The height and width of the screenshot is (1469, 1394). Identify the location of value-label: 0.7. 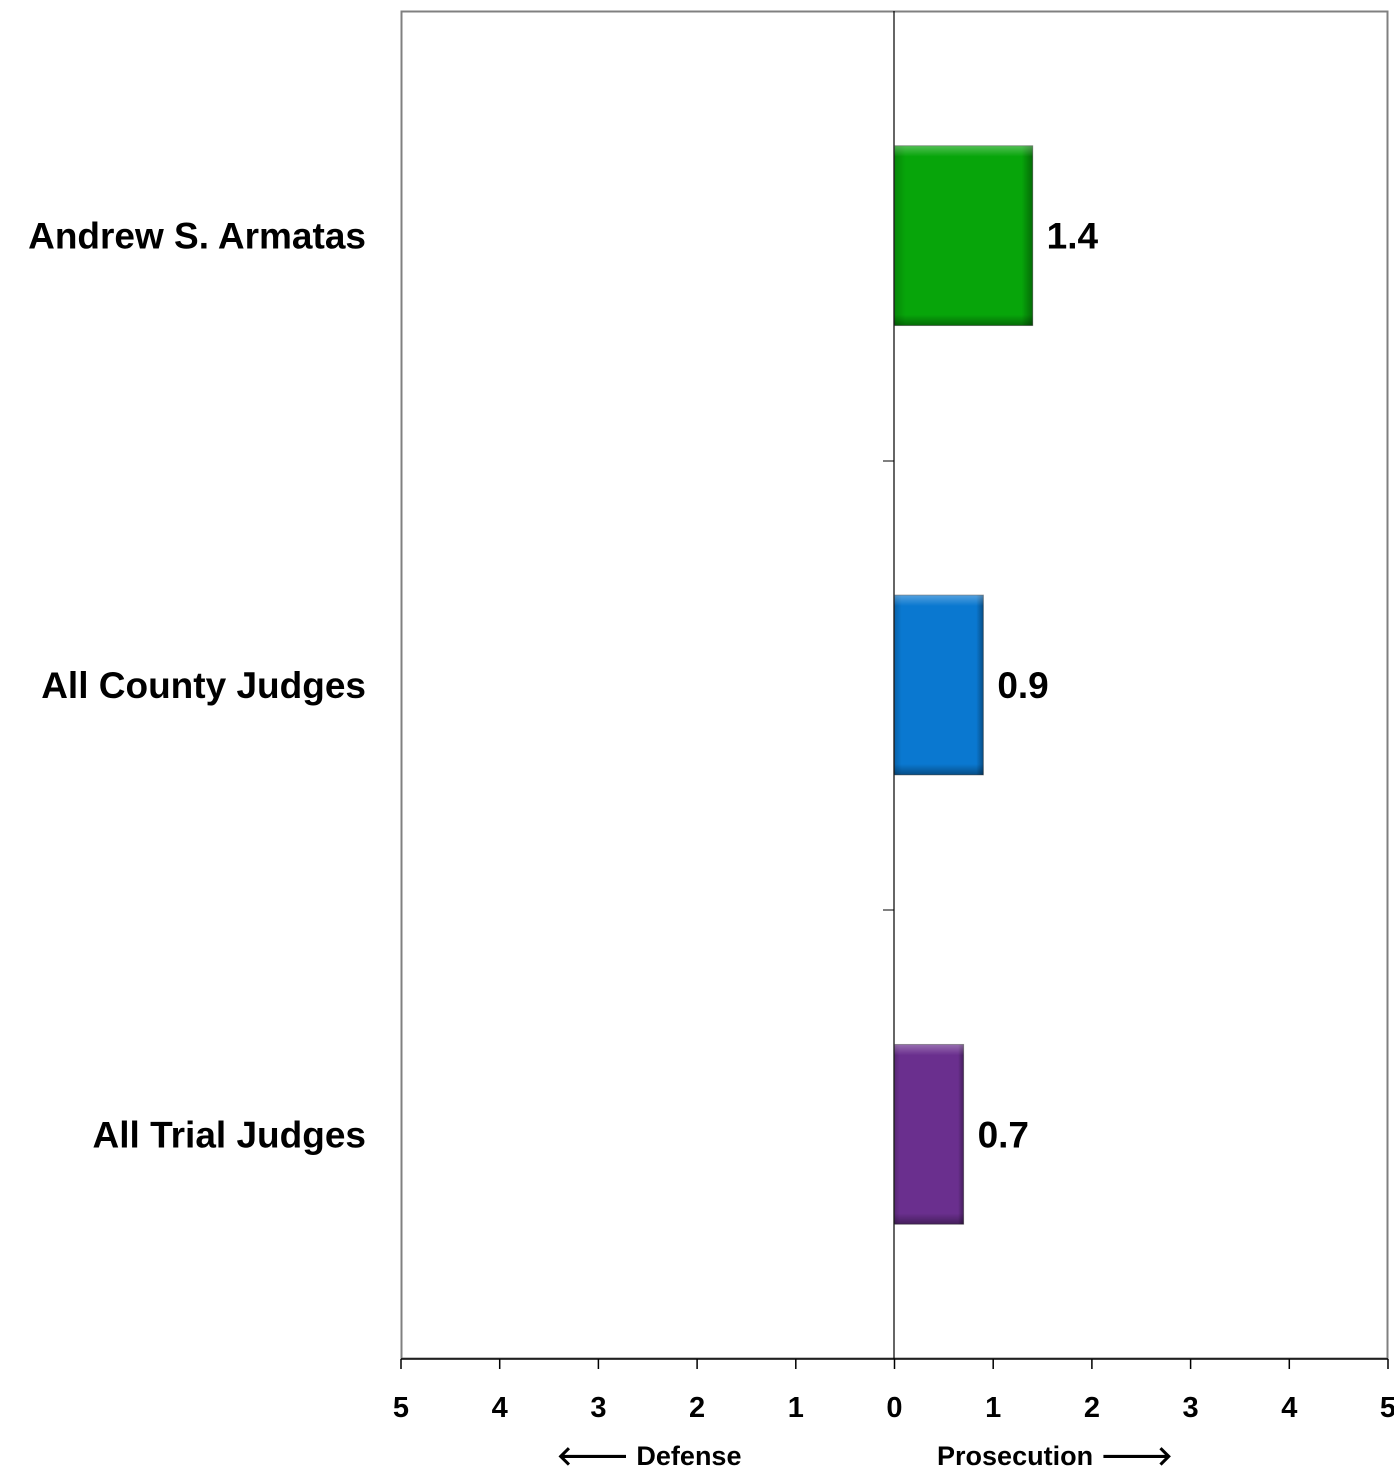
(1003, 1134).